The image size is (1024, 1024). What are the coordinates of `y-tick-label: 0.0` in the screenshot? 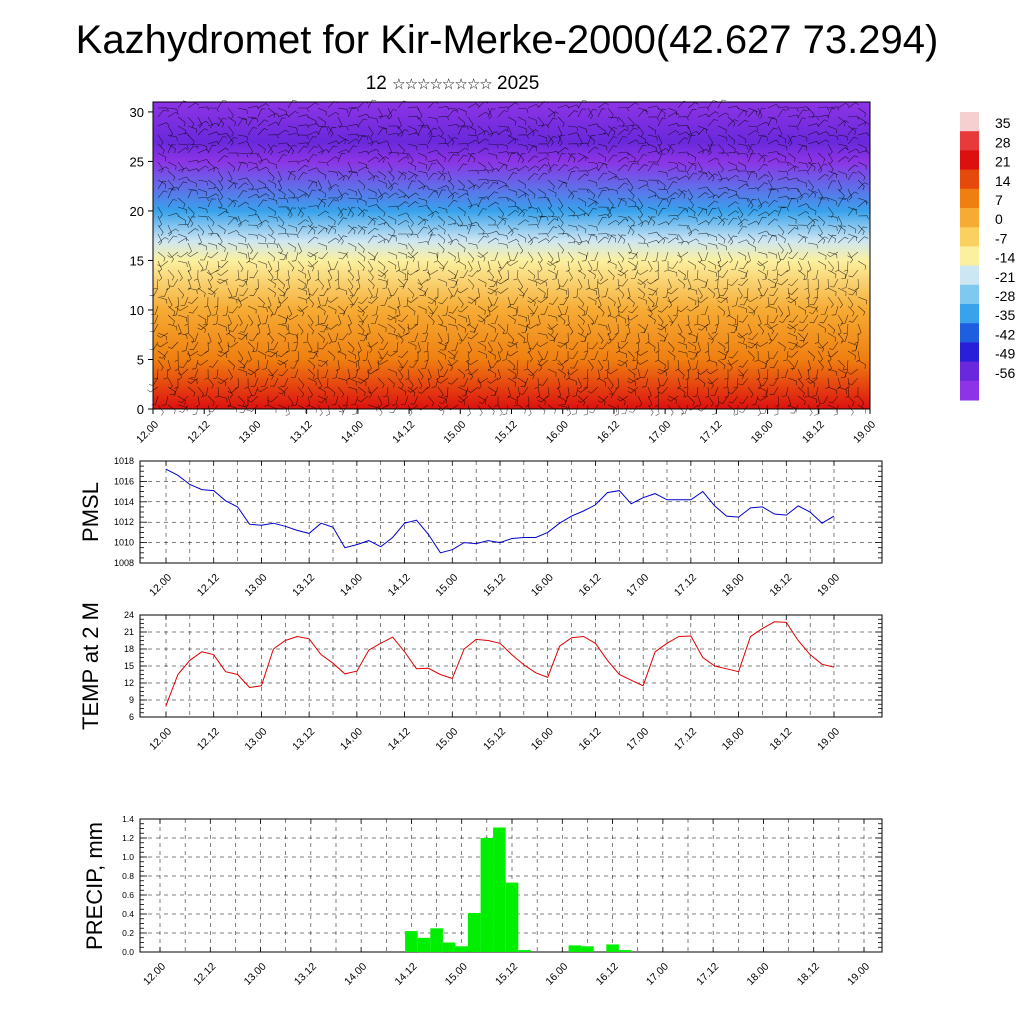 It's located at (128, 952).